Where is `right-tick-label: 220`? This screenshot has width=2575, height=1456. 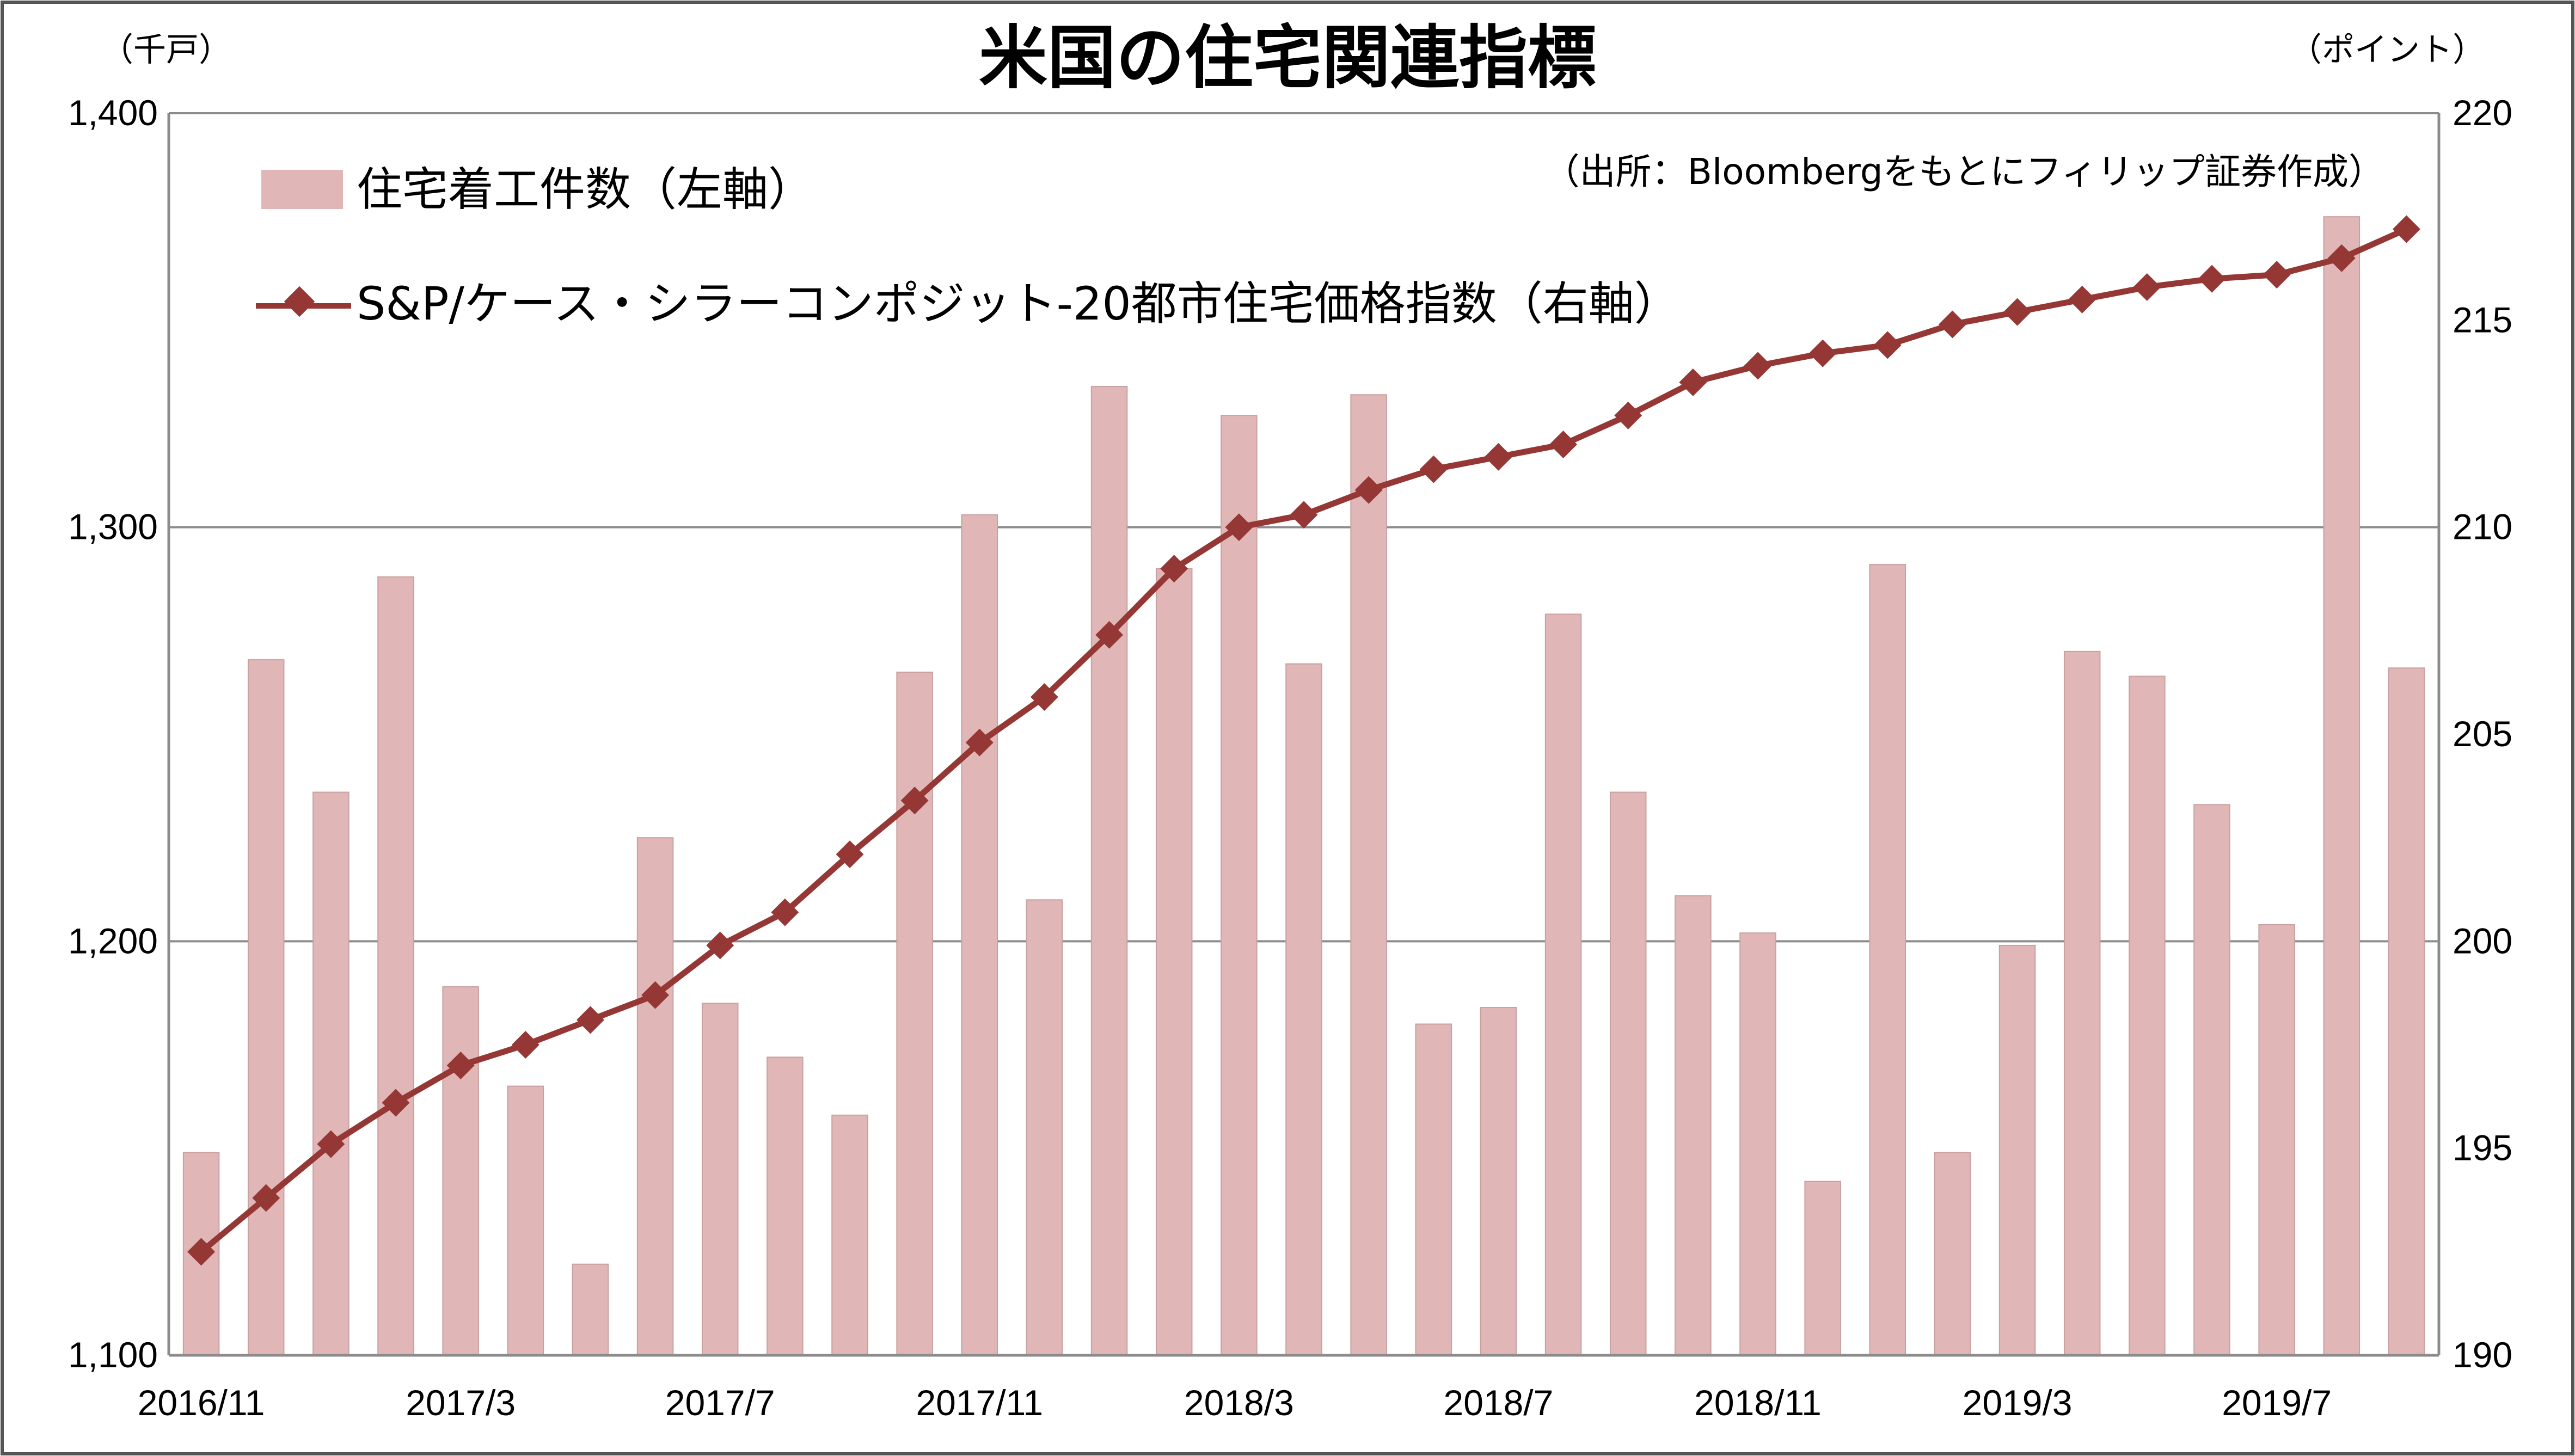
right-tick-label: 220 is located at coordinates (2482, 113).